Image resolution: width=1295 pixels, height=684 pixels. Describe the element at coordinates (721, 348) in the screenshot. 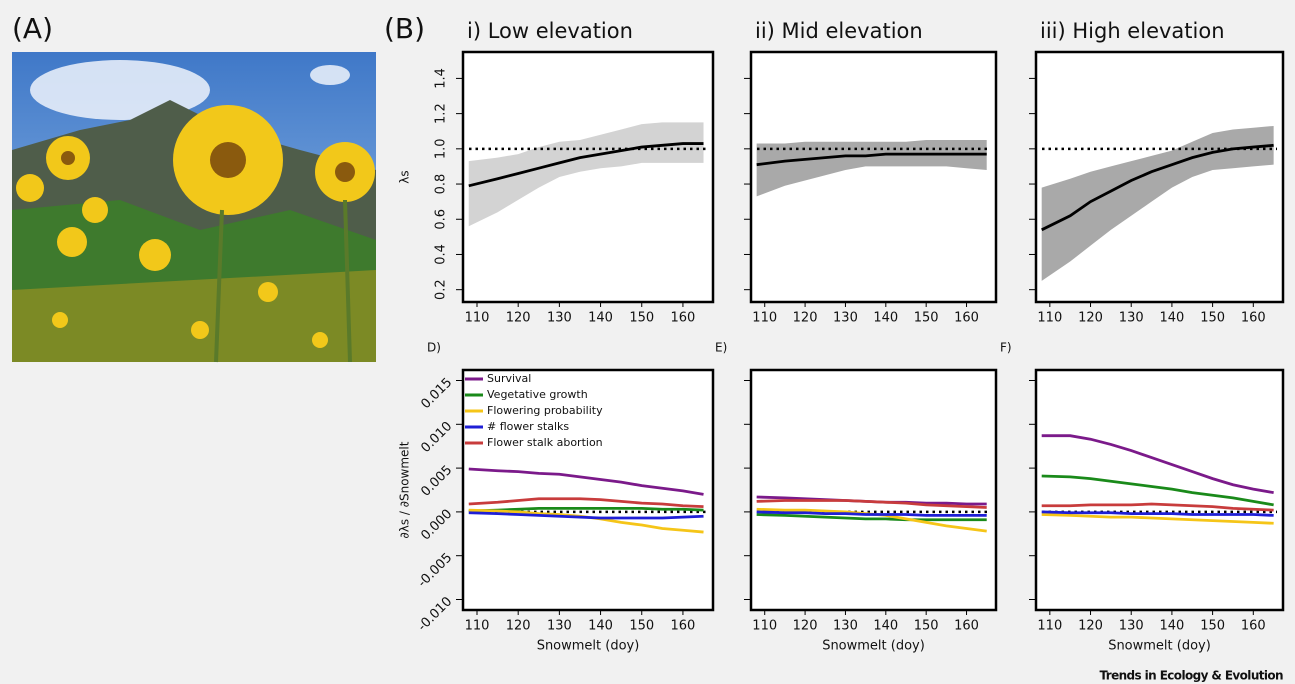

I see `panel-label: E)` at that location.